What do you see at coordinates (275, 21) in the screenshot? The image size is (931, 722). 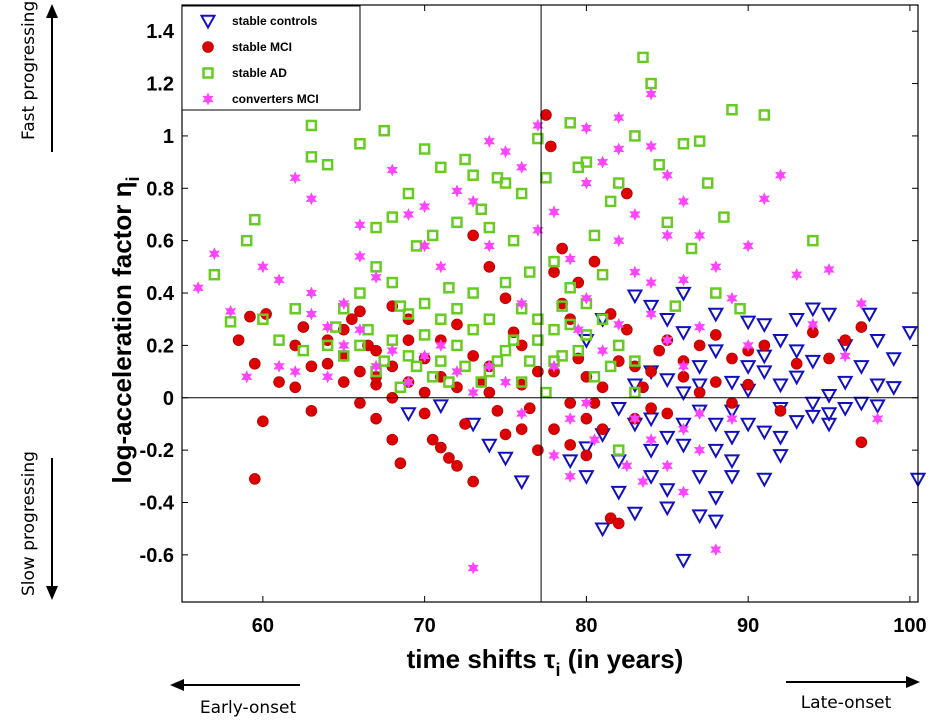 I see `legend-label: stable controls` at bounding box center [275, 21].